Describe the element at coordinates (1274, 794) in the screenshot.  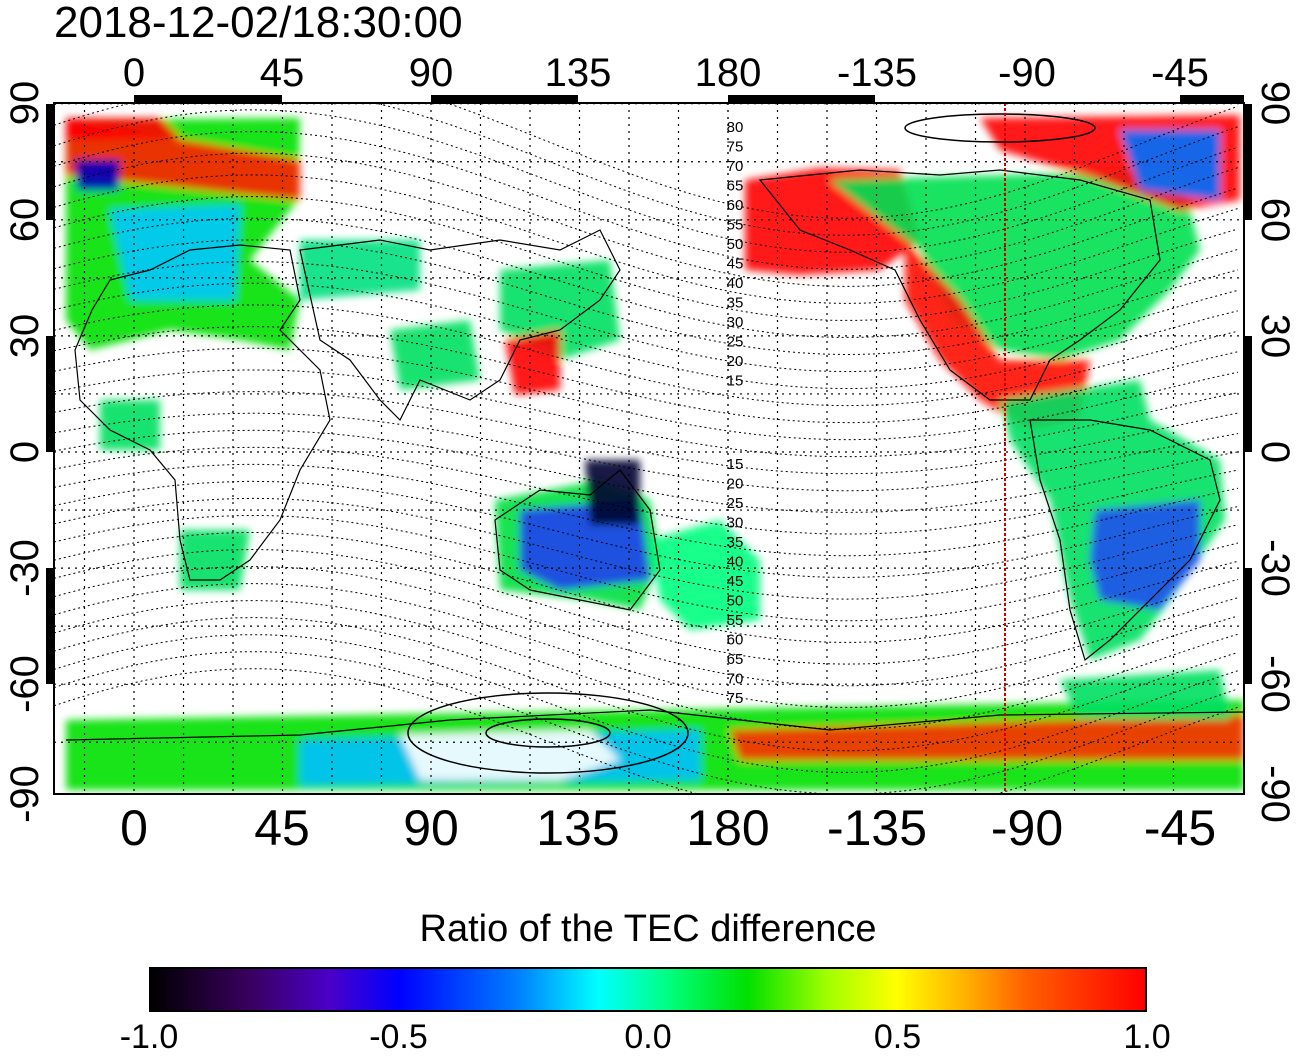
I see `lat-tick-label-right: -90` at that location.